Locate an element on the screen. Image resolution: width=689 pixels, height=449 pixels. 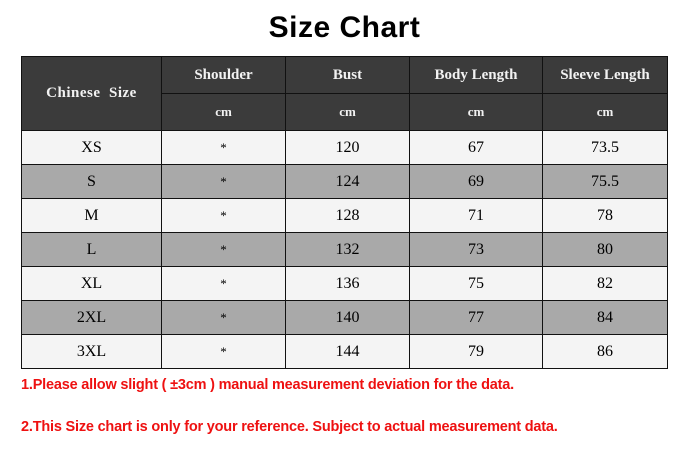
table-row: L * 132 73 80 is located at coordinates (344, 249).